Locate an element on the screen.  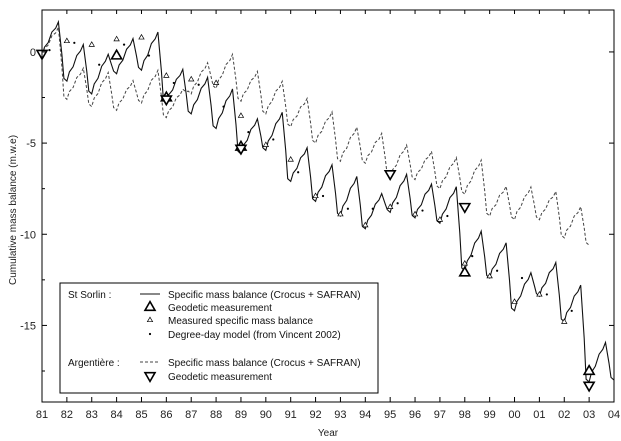
x-tick-label: 98 is located at coordinates (465, 415).